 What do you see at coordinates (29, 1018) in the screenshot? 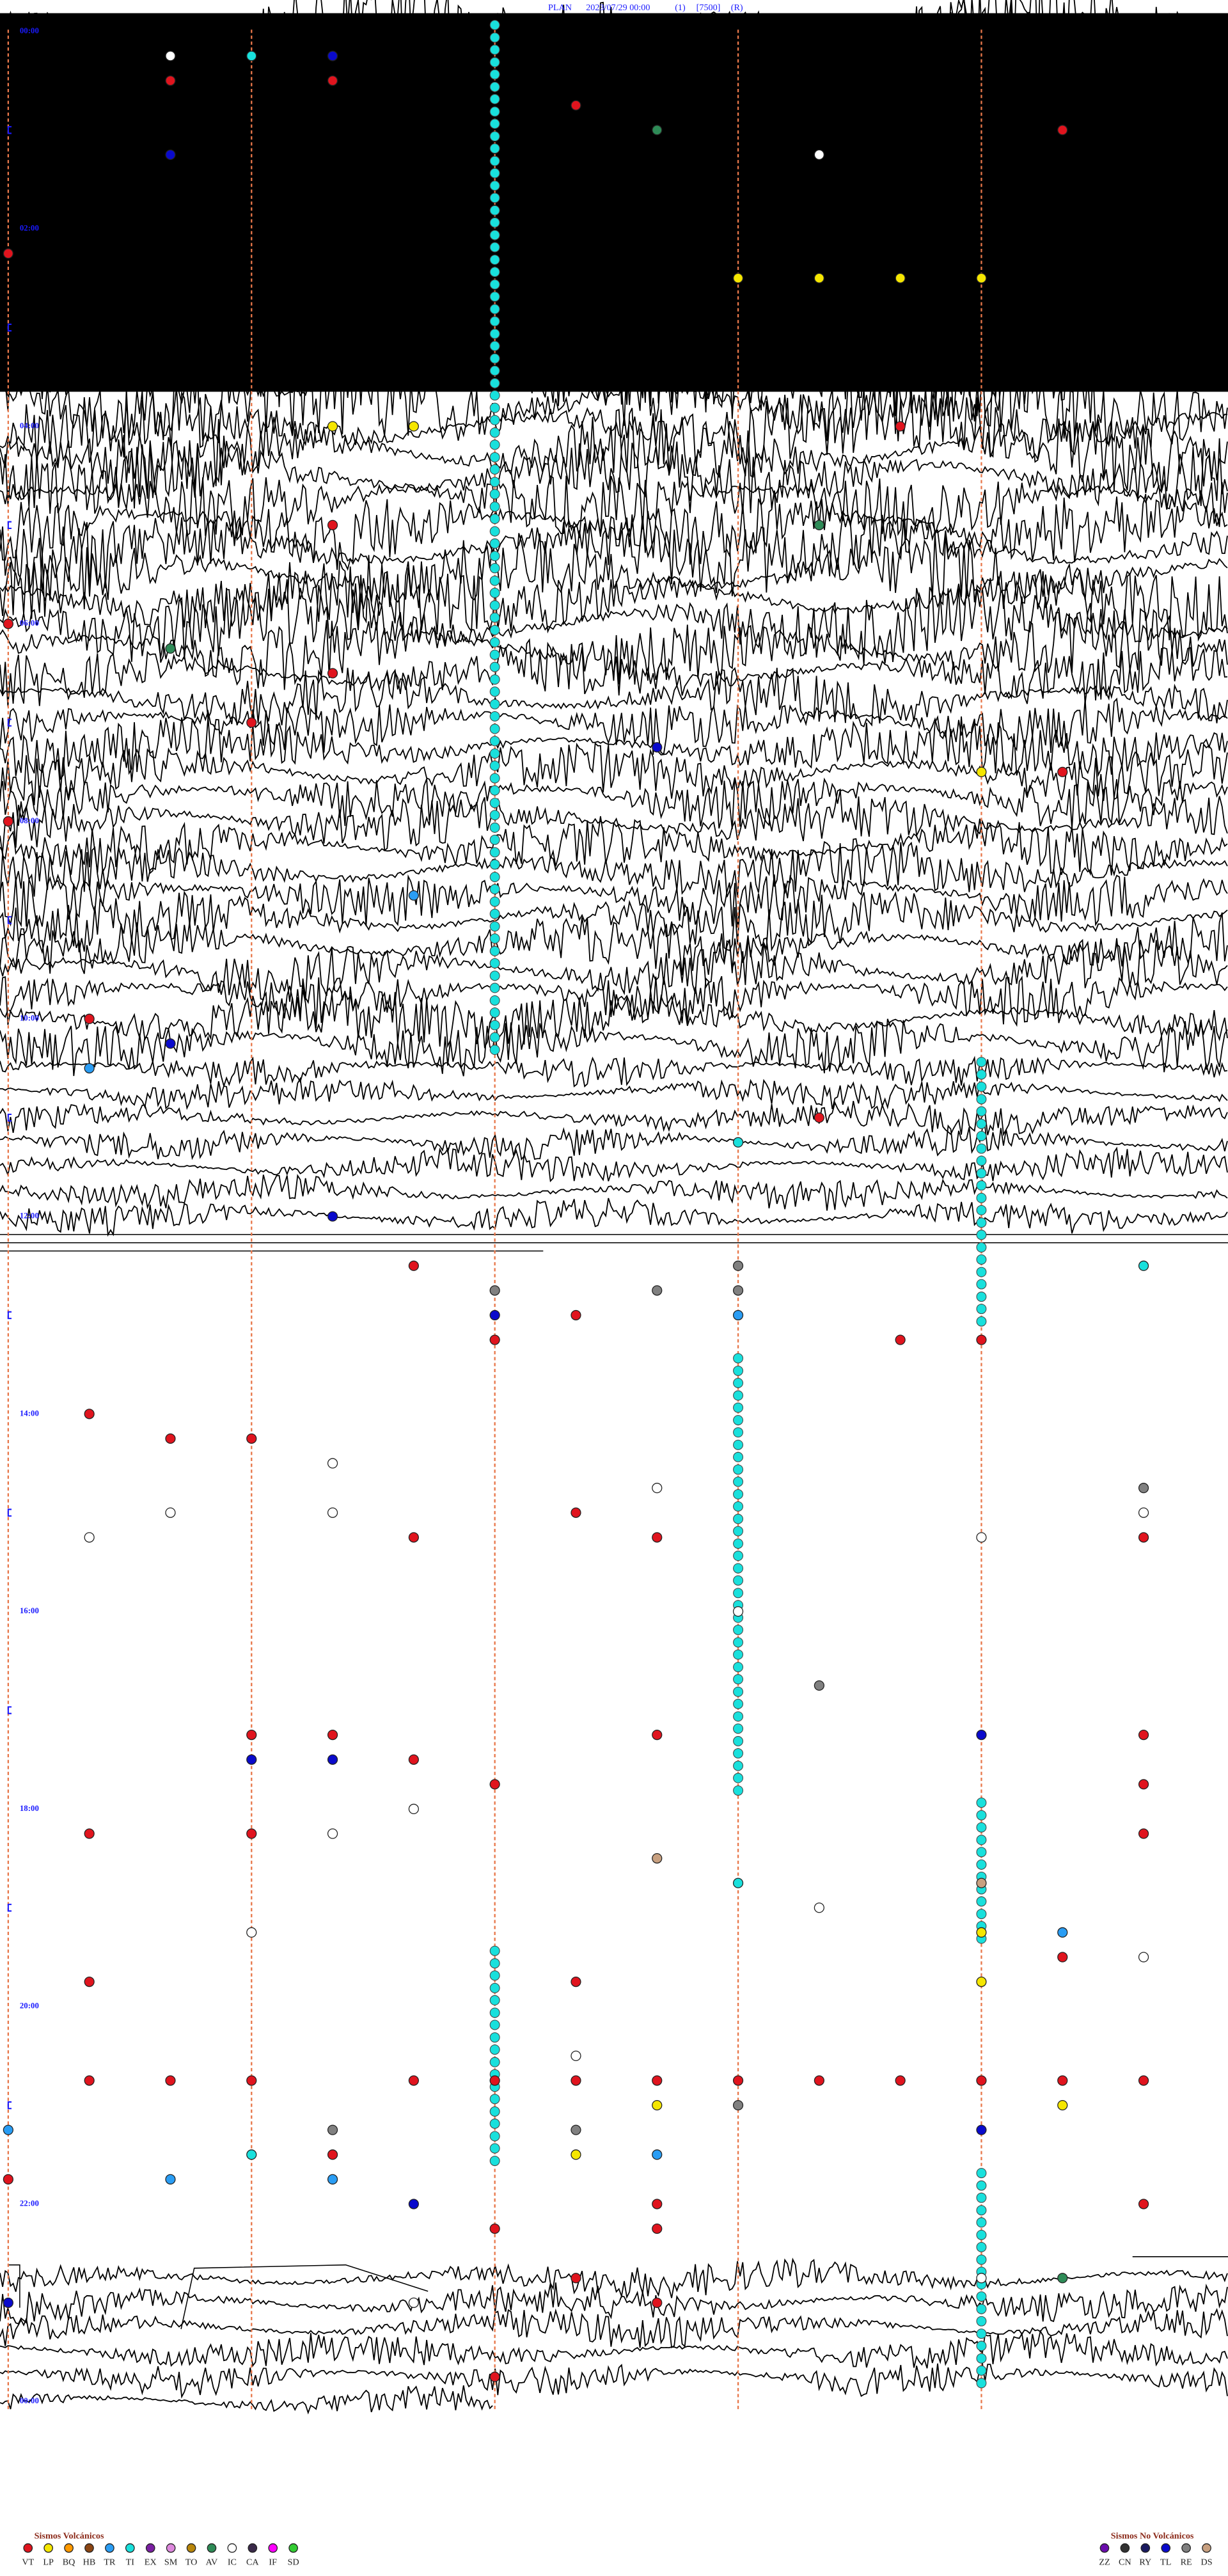
I see `hour-label: 10:00` at bounding box center [29, 1018].